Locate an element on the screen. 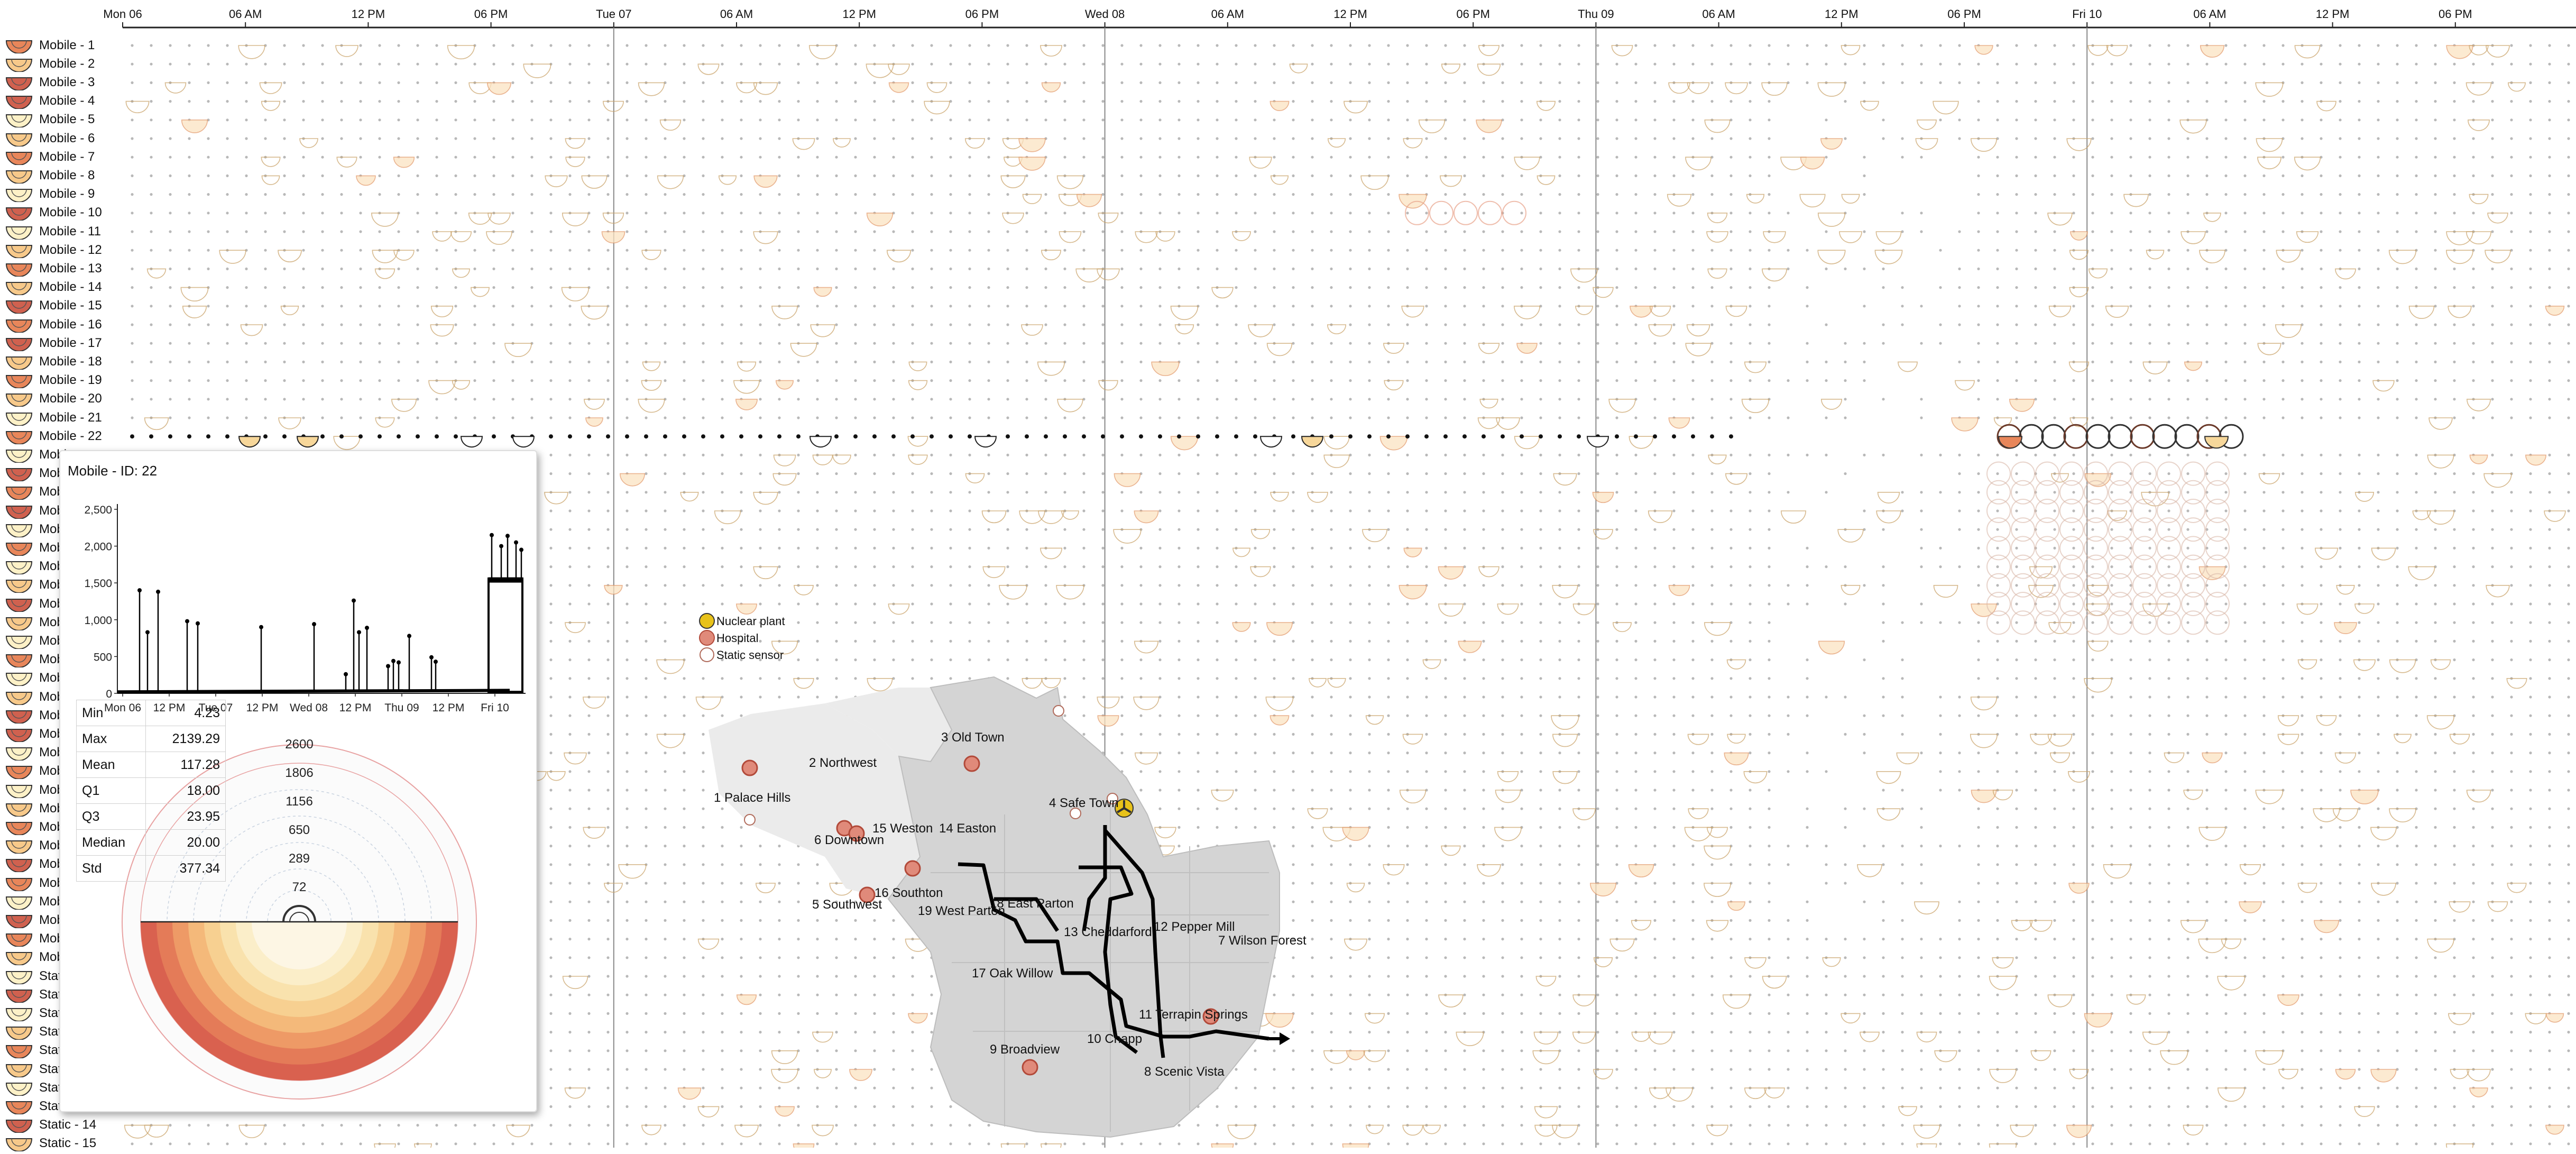 This screenshot has height=1154, width=2576. axis-tick-label: 06 AM is located at coordinates (245, 14).